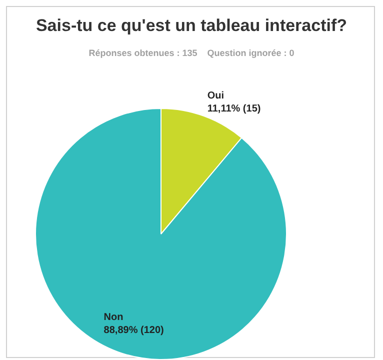 This screenshot has height=360, width=383. Describe the element at coordinates (134, 330) in the screenshot. I see `data-label: 88,89% (120)` at that location.